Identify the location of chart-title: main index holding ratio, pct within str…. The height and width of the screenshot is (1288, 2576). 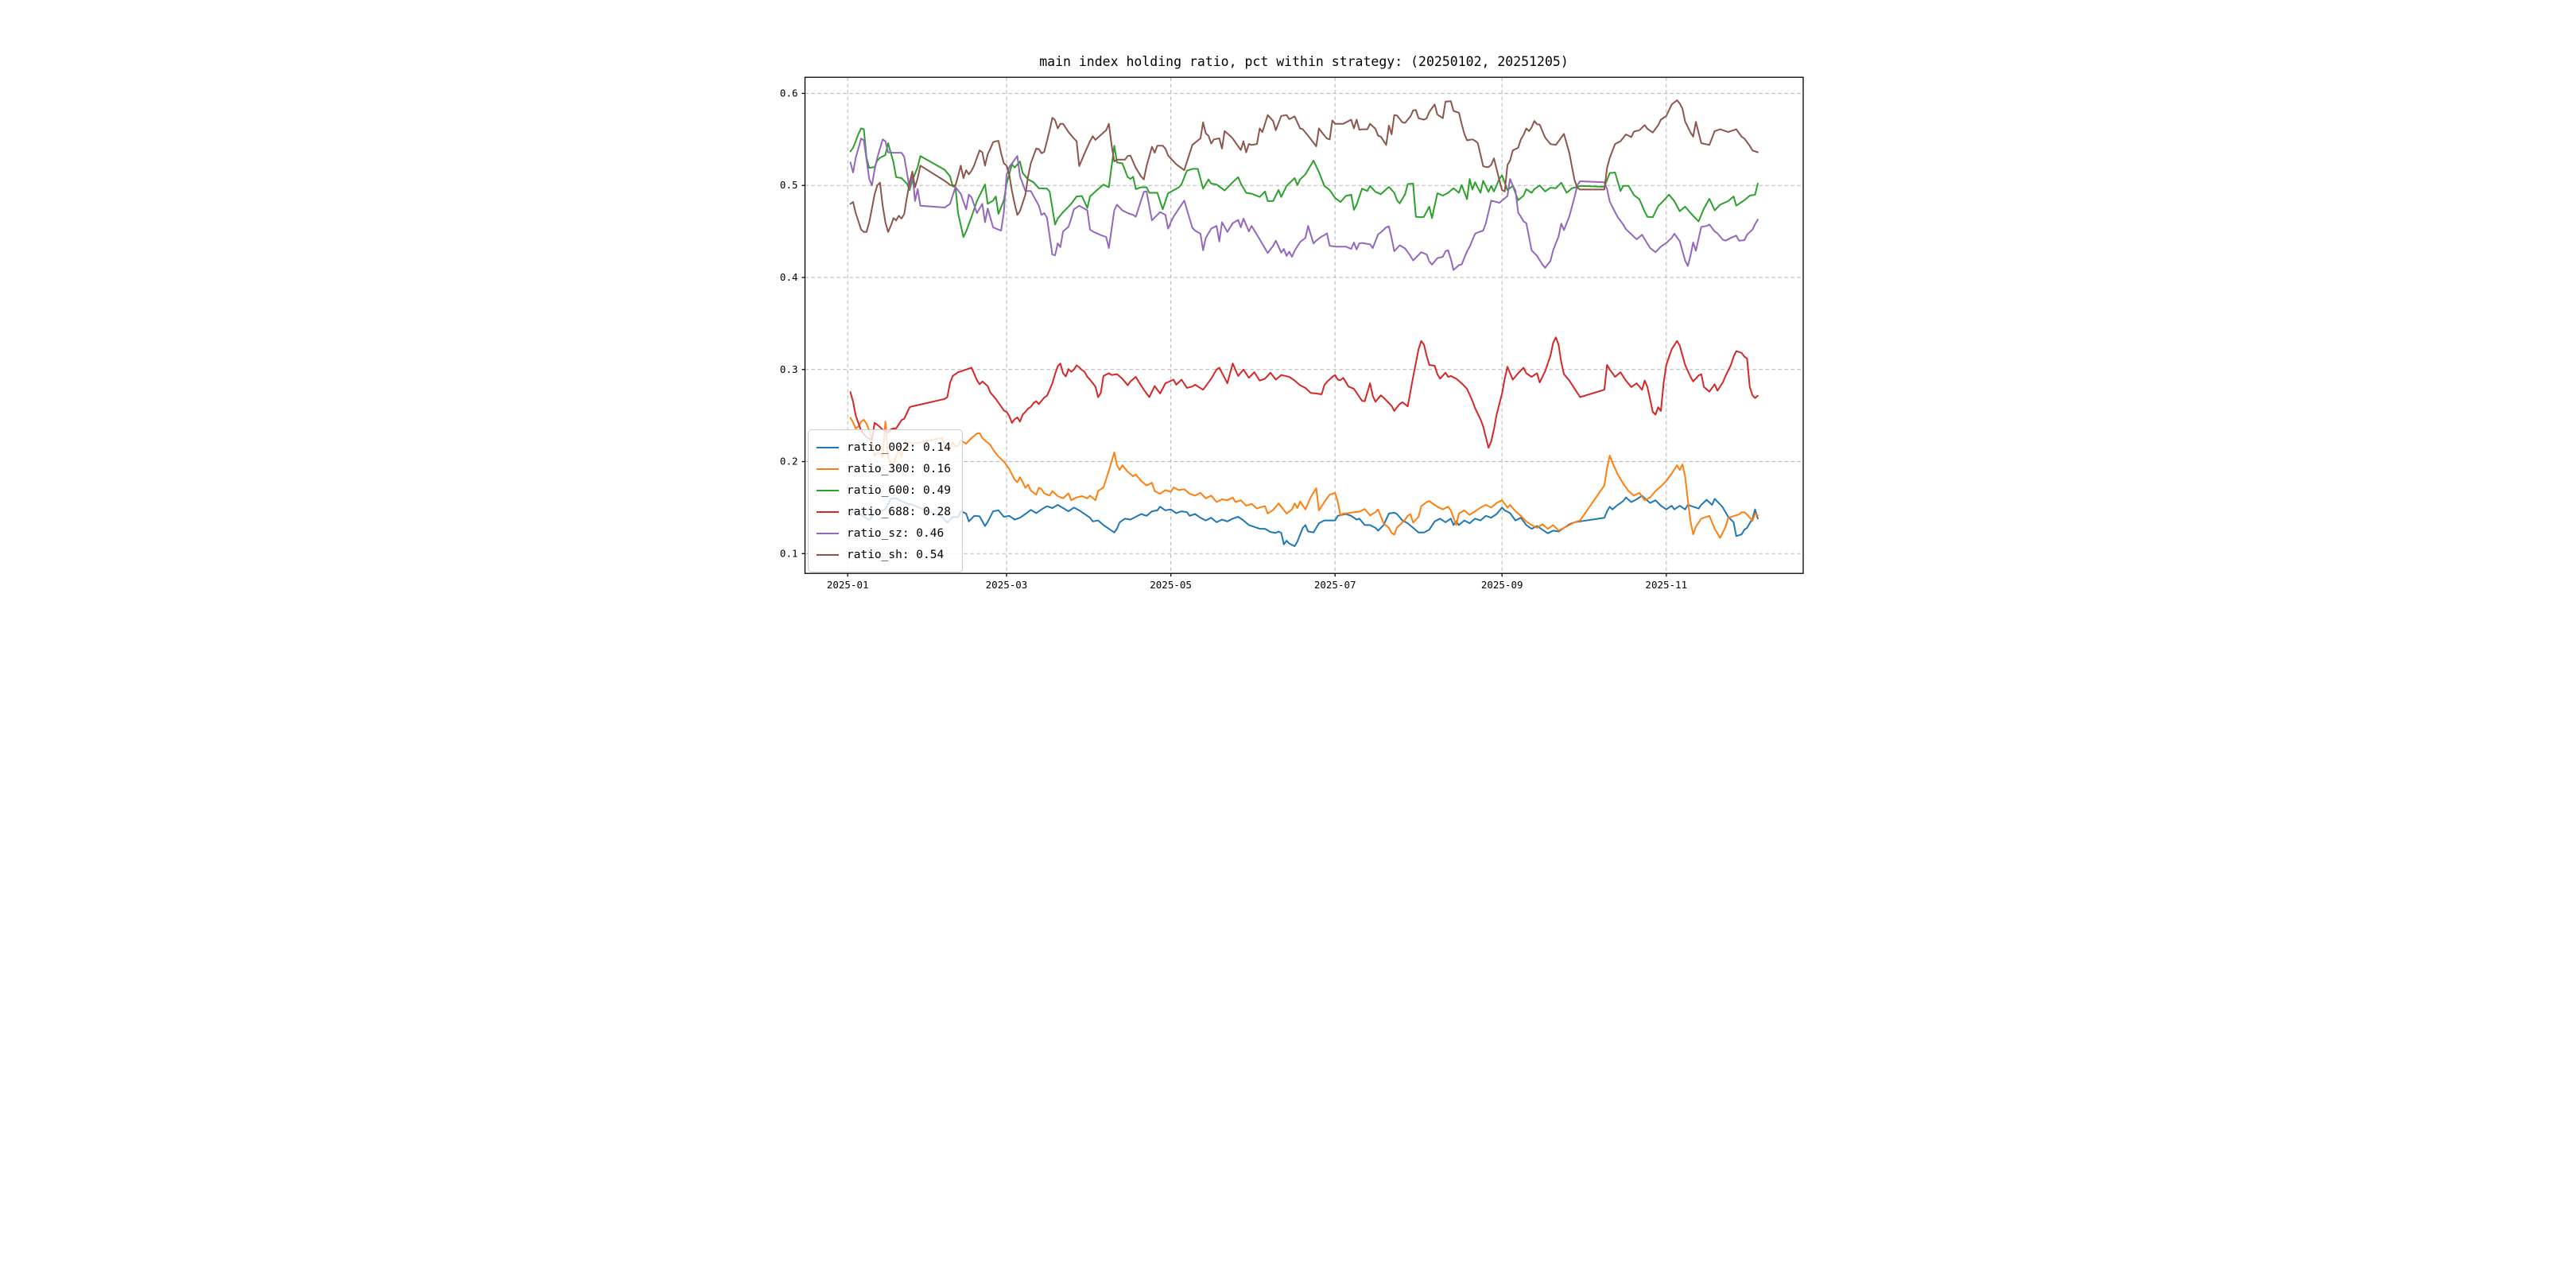
(1304, 62).